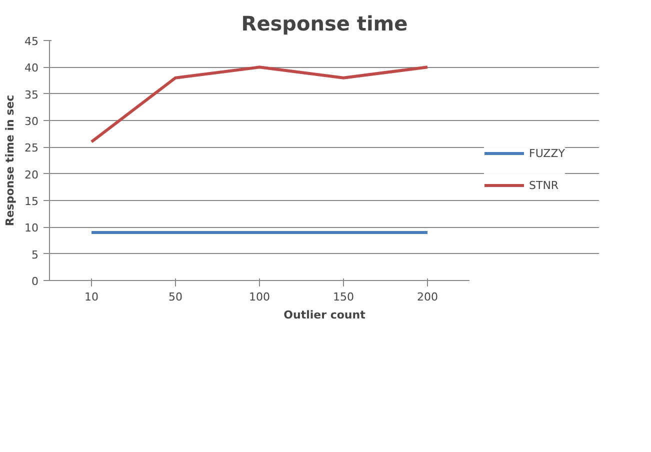 Image resolution: width=651 pixels, height=452 pixels. What do you see at coordinates (31, 41) in the screenshot?
I see `y-tick-label: 45` at bounding box center [31, 41].